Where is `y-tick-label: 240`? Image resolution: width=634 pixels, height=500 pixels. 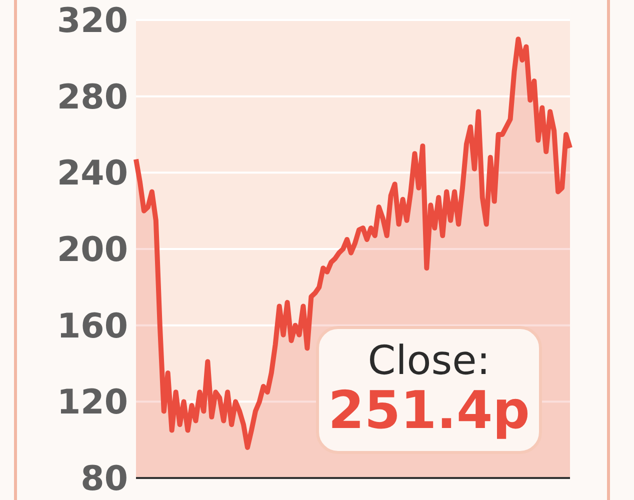 y-tick-label: 240 is located at coordinates (92, 174).